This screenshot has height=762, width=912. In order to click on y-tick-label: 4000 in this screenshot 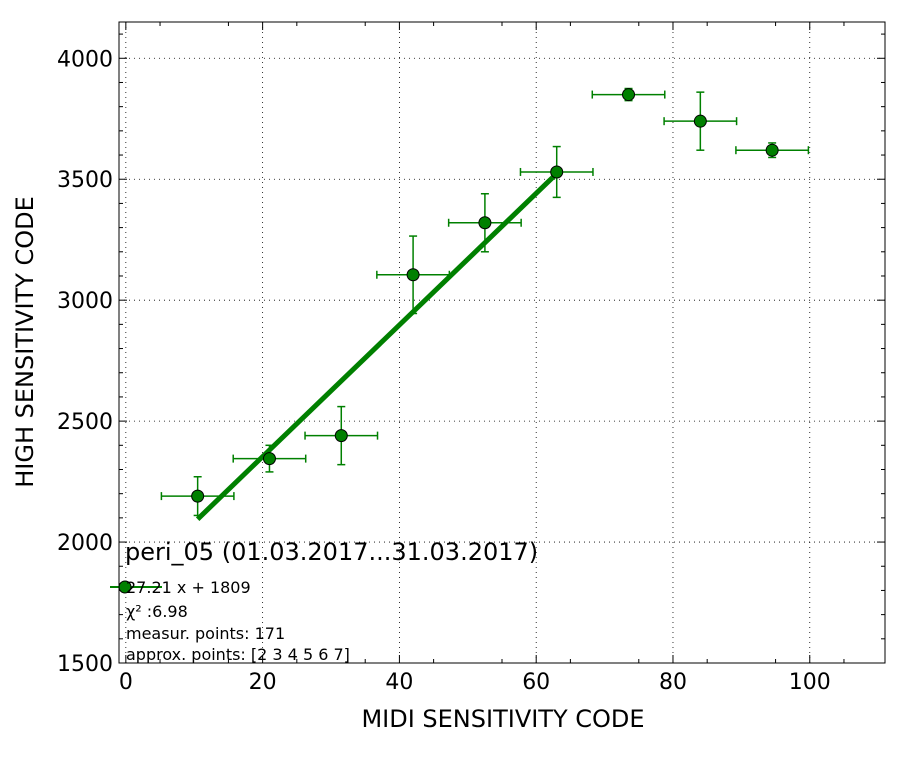, I will do `click(85, 59)`.